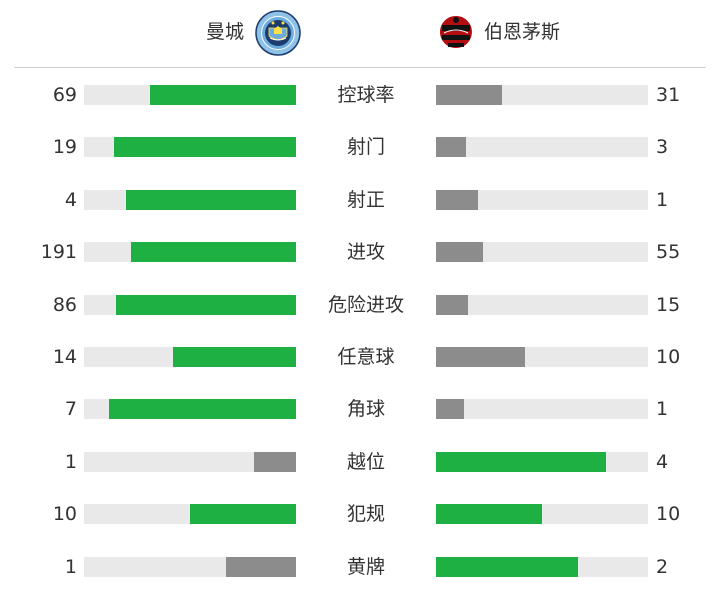 The width and height of the screenshot is (720, 602). I want to click on home-stat-value: 4, so click(70, 199).